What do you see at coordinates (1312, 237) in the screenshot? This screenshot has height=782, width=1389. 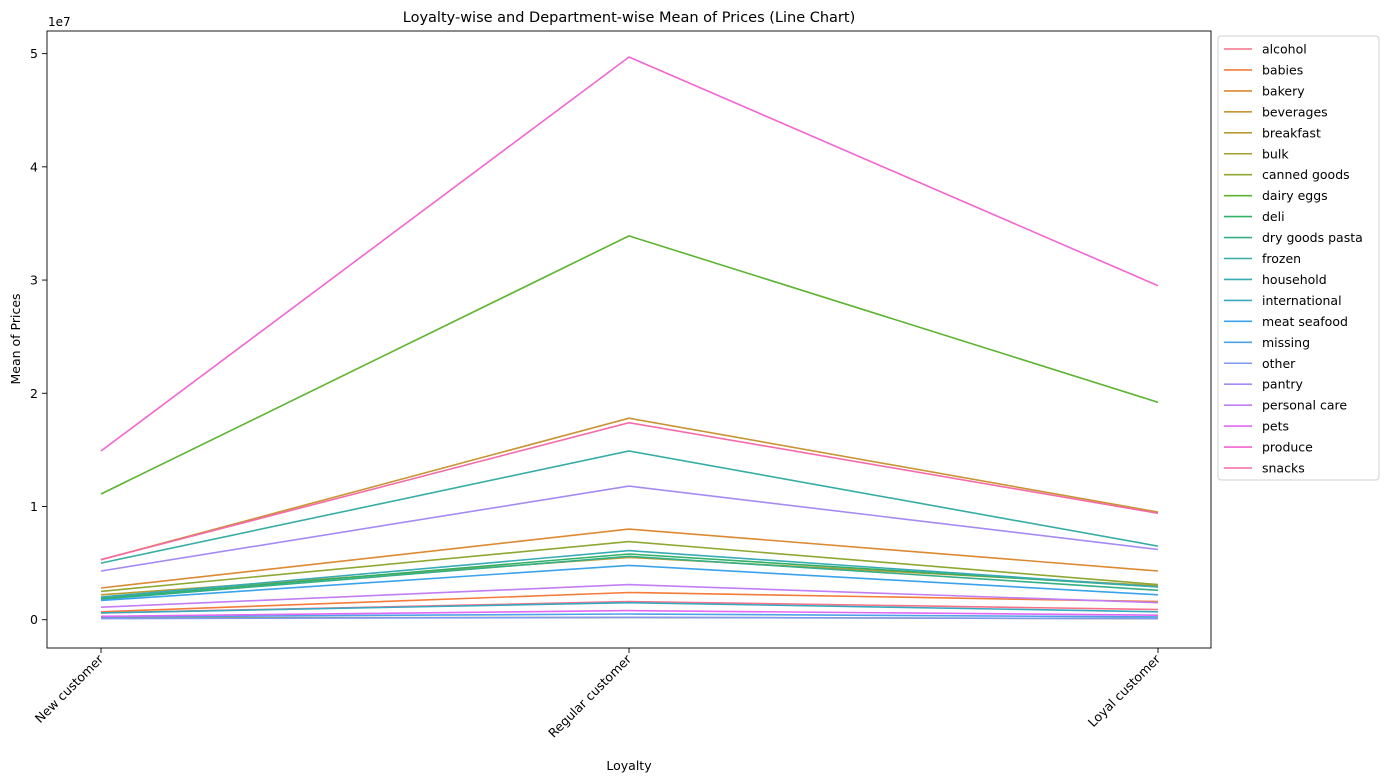 I see `legend-label: dry goods pasta` at bounding box center [1312, 237].